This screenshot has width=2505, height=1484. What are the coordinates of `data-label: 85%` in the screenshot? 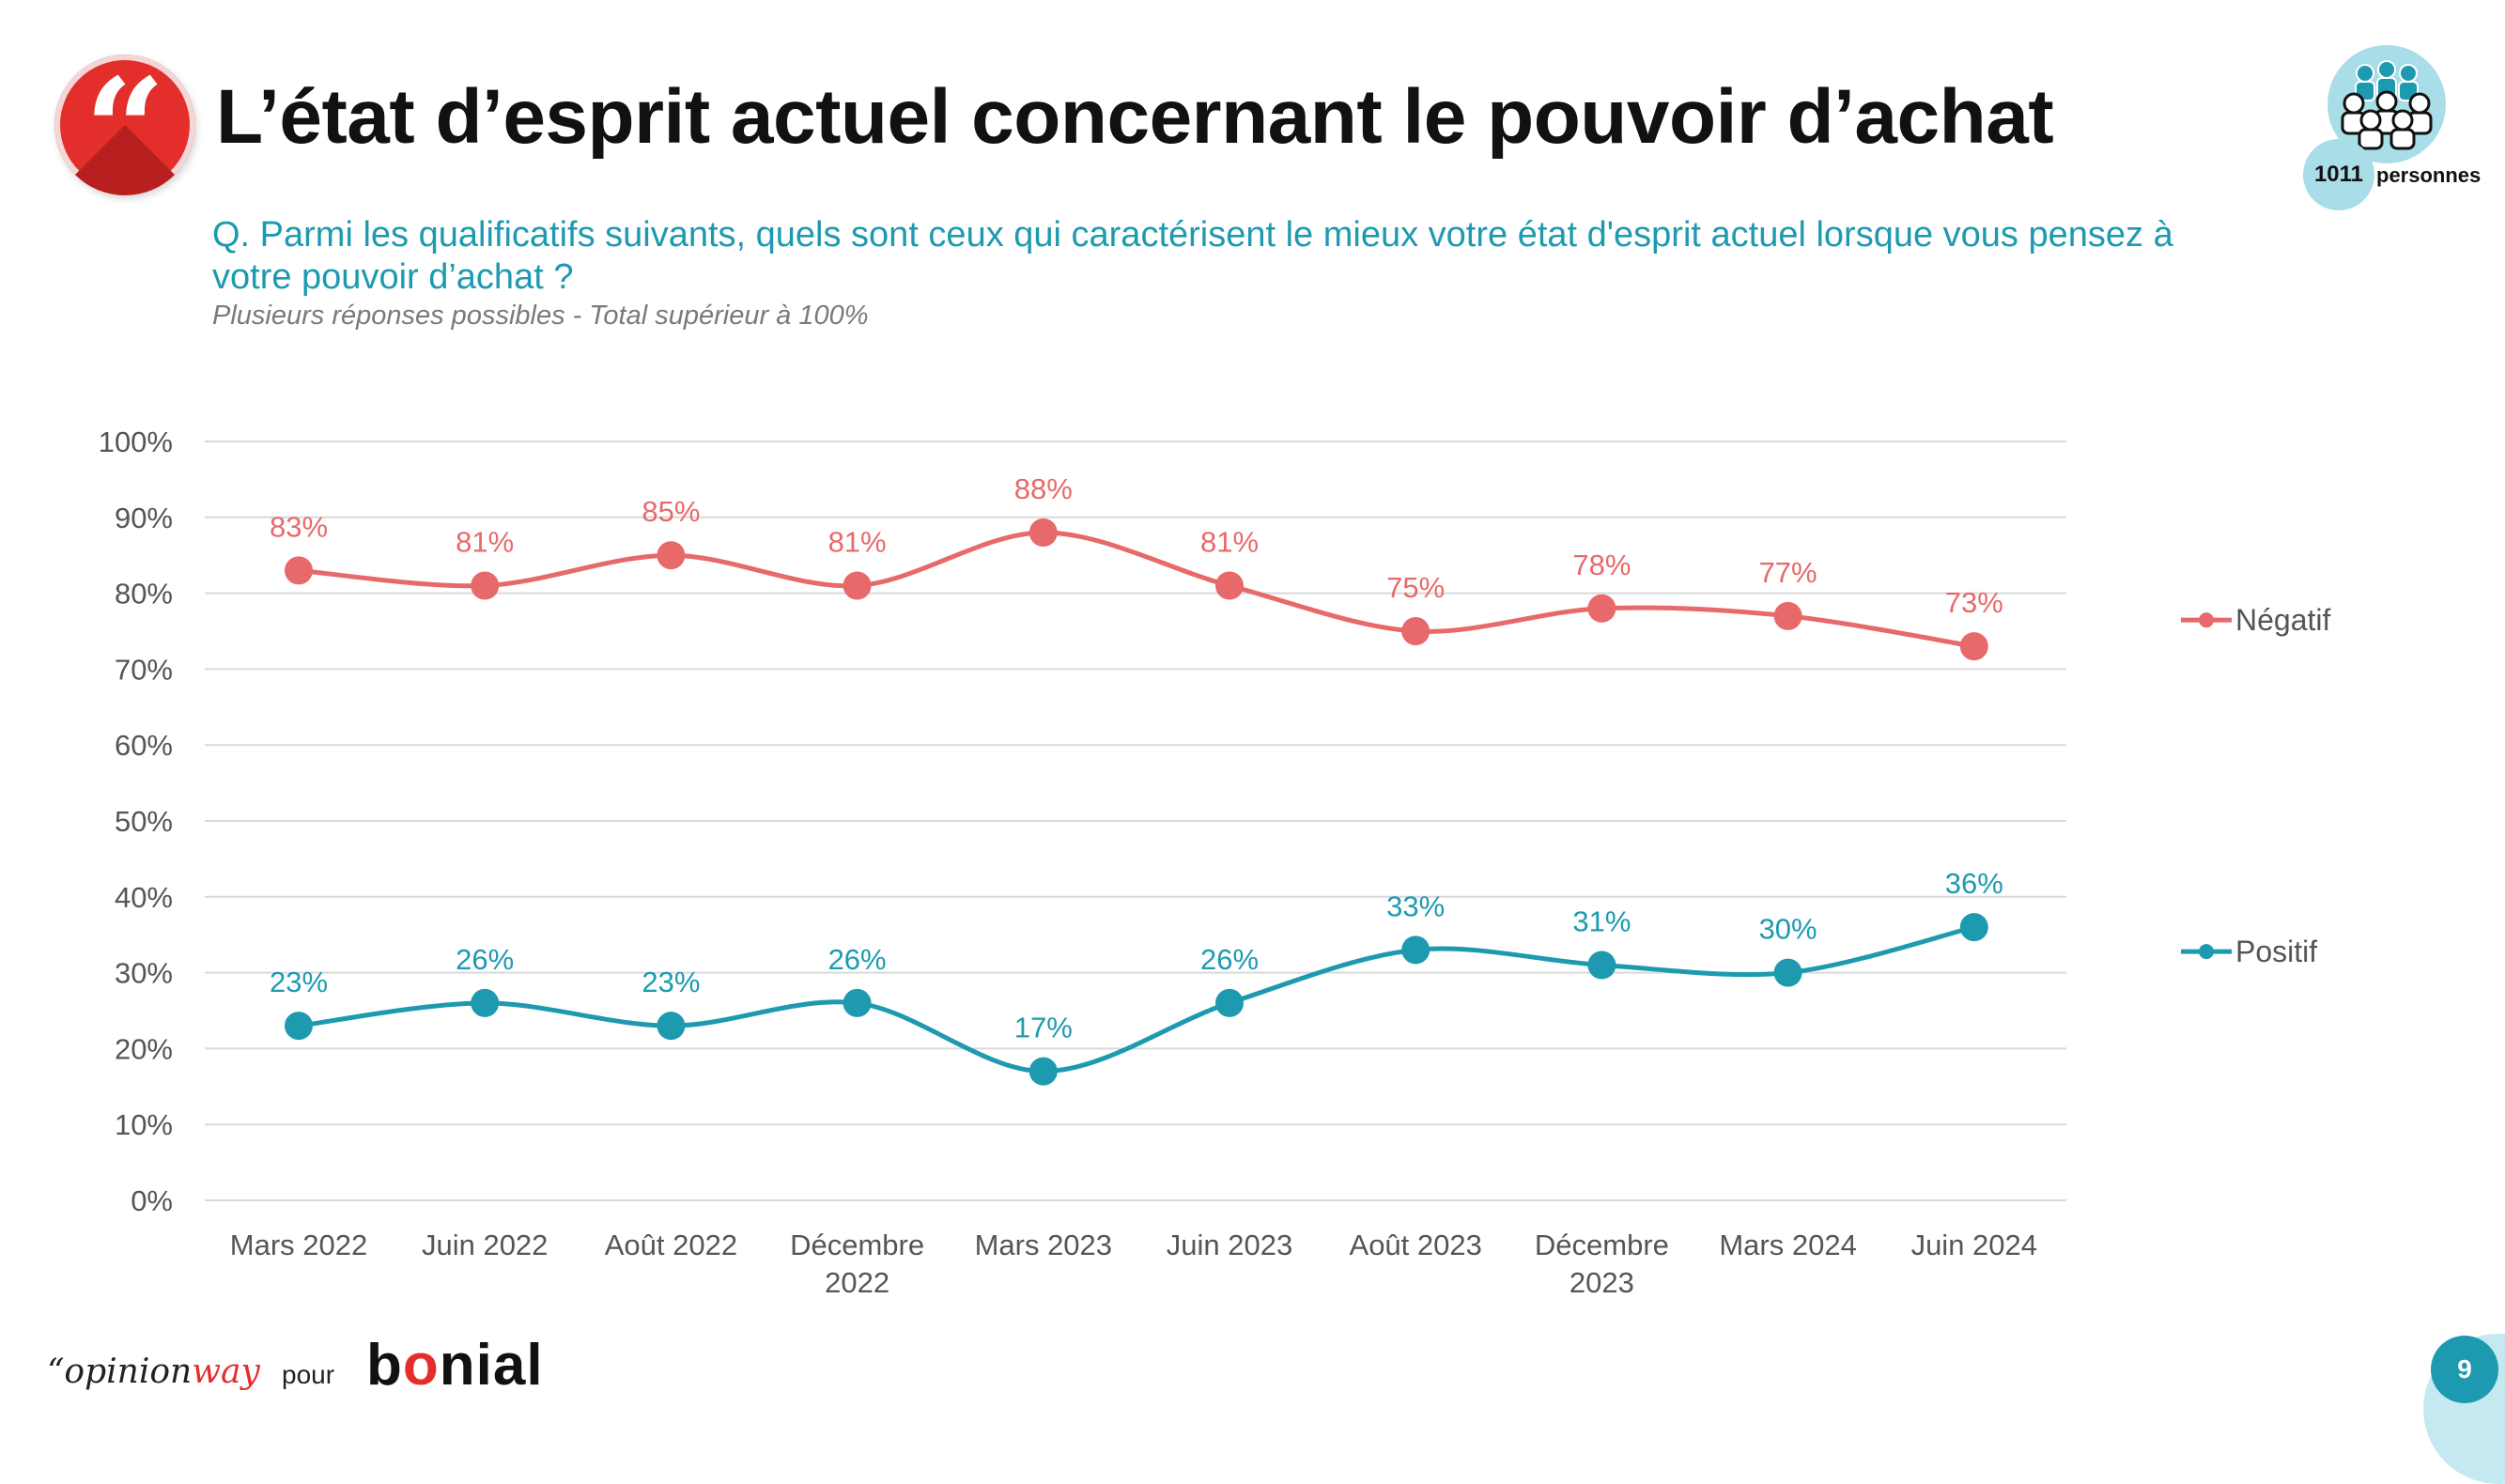 It's located at (671, 511).